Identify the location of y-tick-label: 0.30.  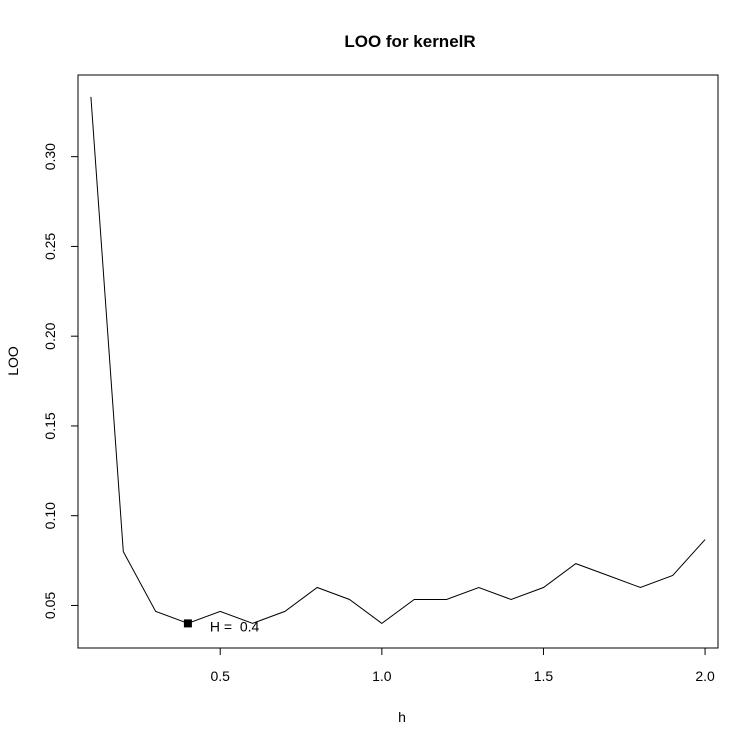
(50, 156).